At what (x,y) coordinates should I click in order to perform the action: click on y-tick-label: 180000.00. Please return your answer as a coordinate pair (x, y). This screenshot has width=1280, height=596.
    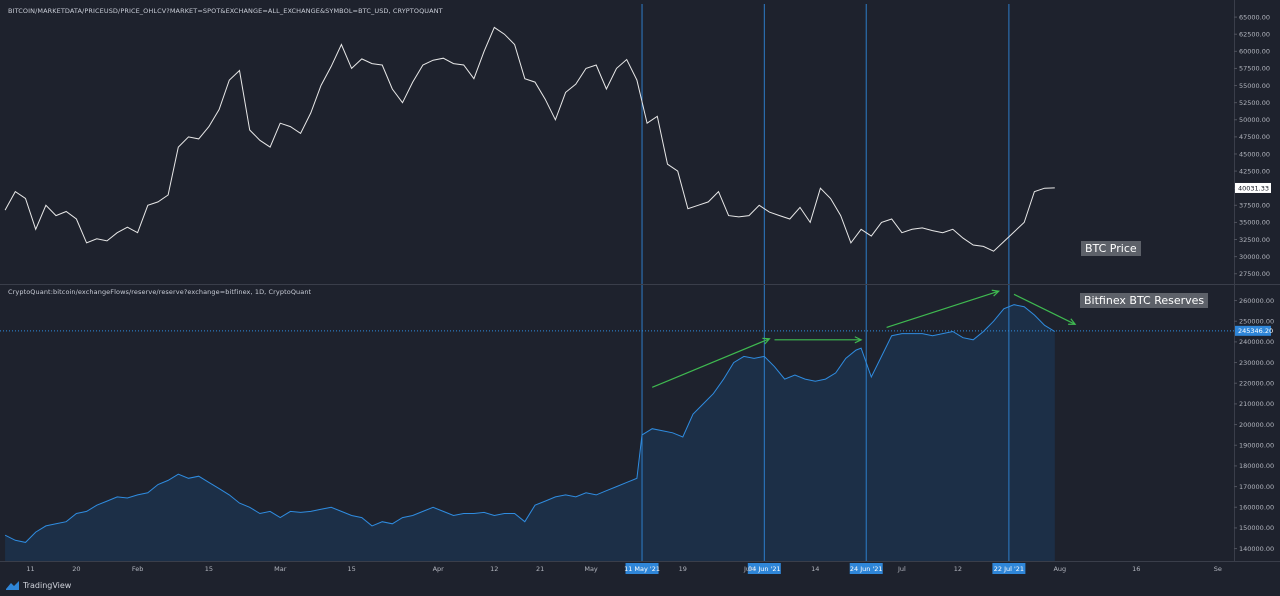
    Looking at the image, I should click on (1256, 466).